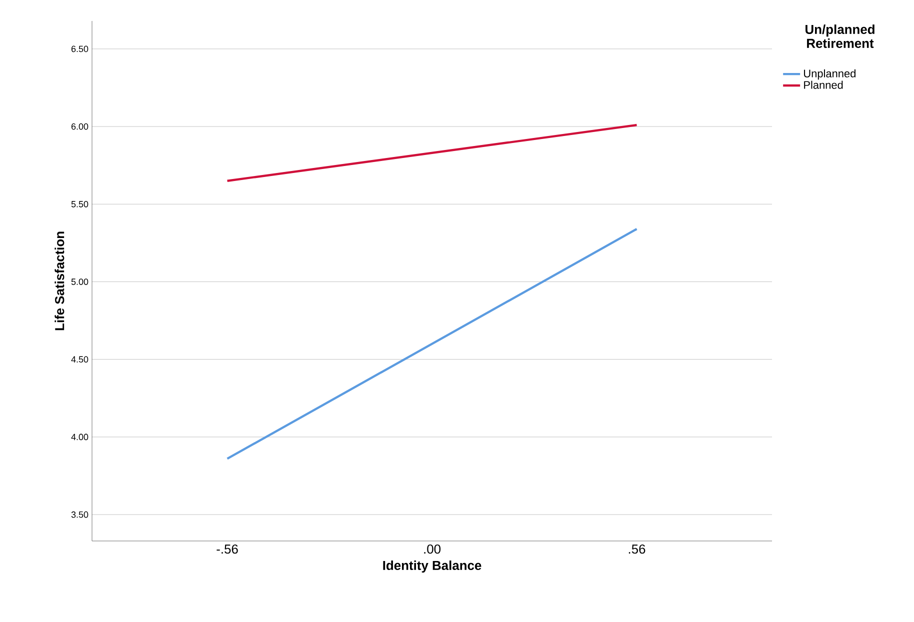 This screenshot has height=622, width=914. I want to click on x-tick-label: .00, so click(432, 549).